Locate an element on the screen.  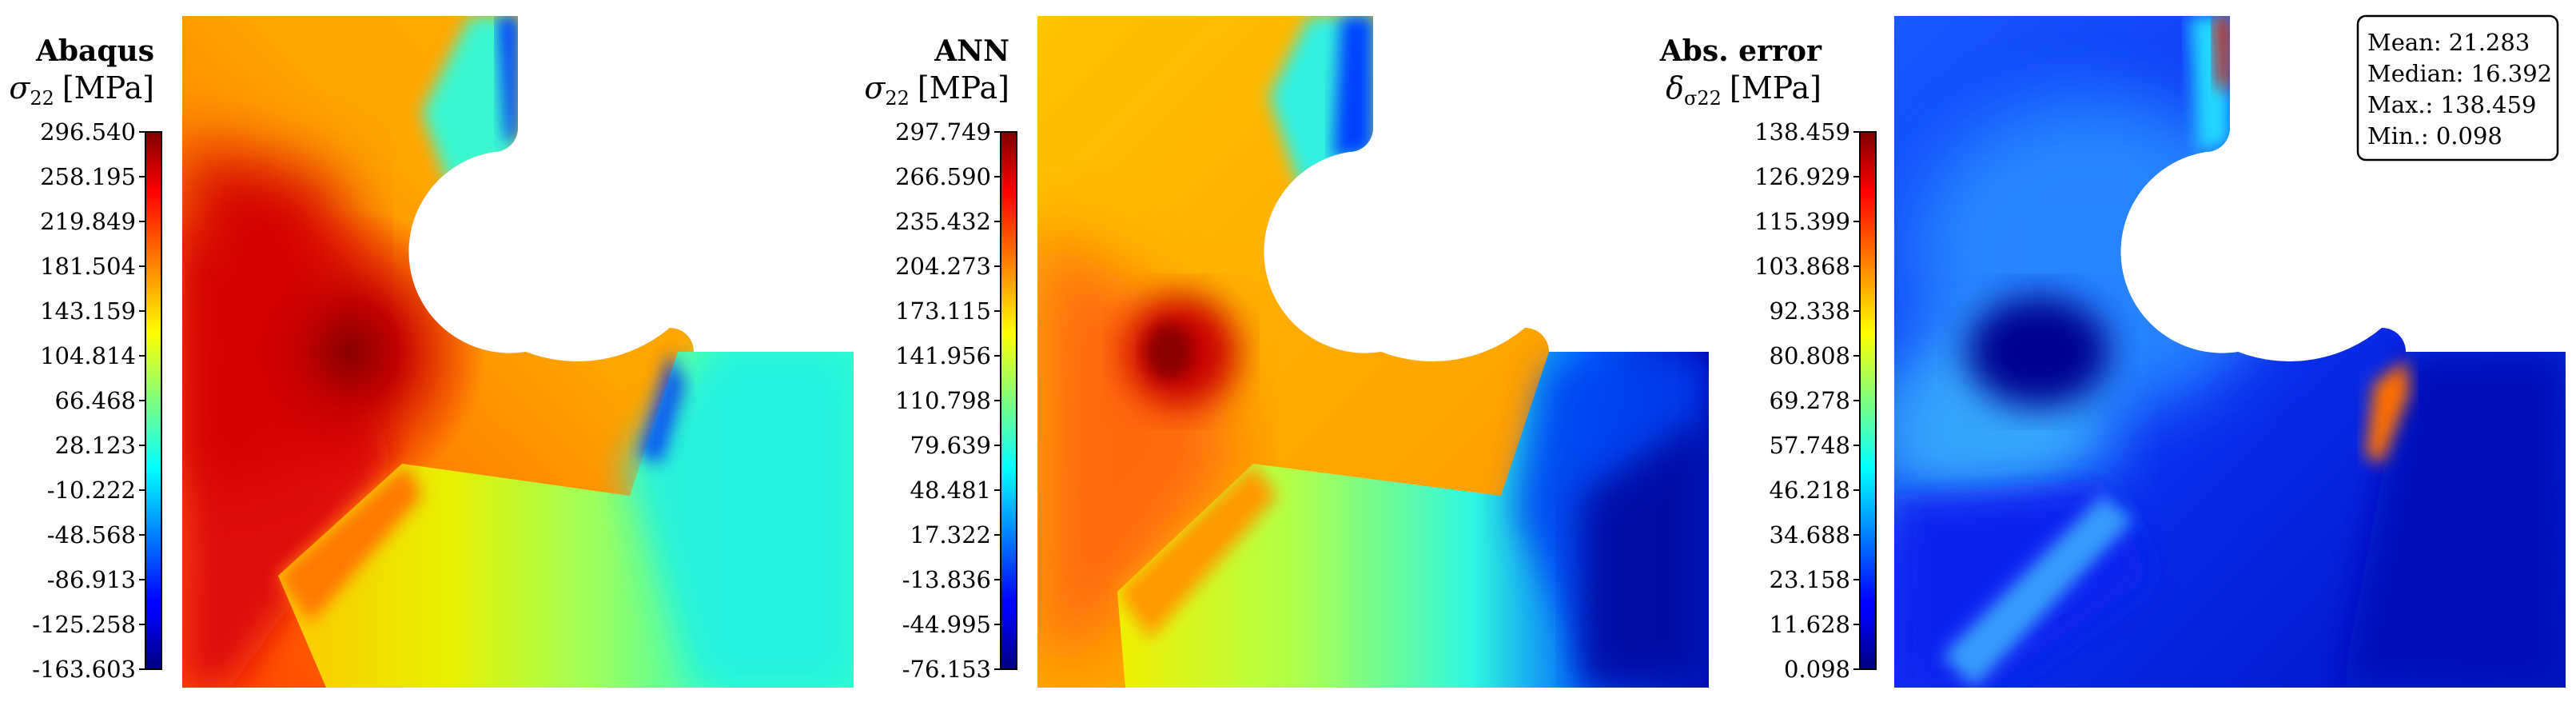
statistics-frame is located at coordinates (2457, 88).